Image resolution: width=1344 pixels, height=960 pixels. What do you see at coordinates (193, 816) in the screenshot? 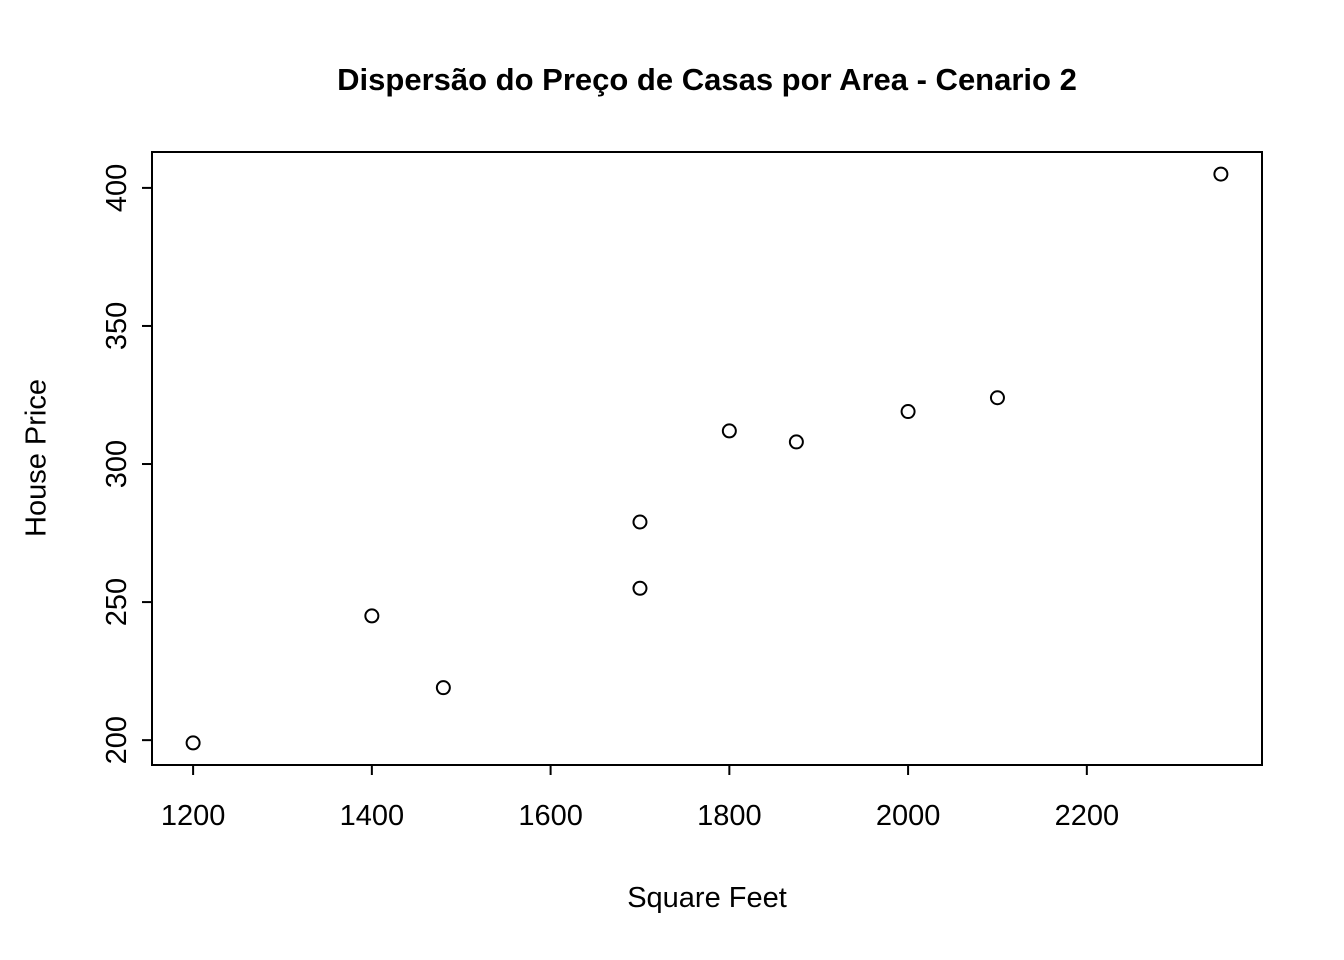
I see `x-tick-label: 1200` at bounding box center [193, 816].